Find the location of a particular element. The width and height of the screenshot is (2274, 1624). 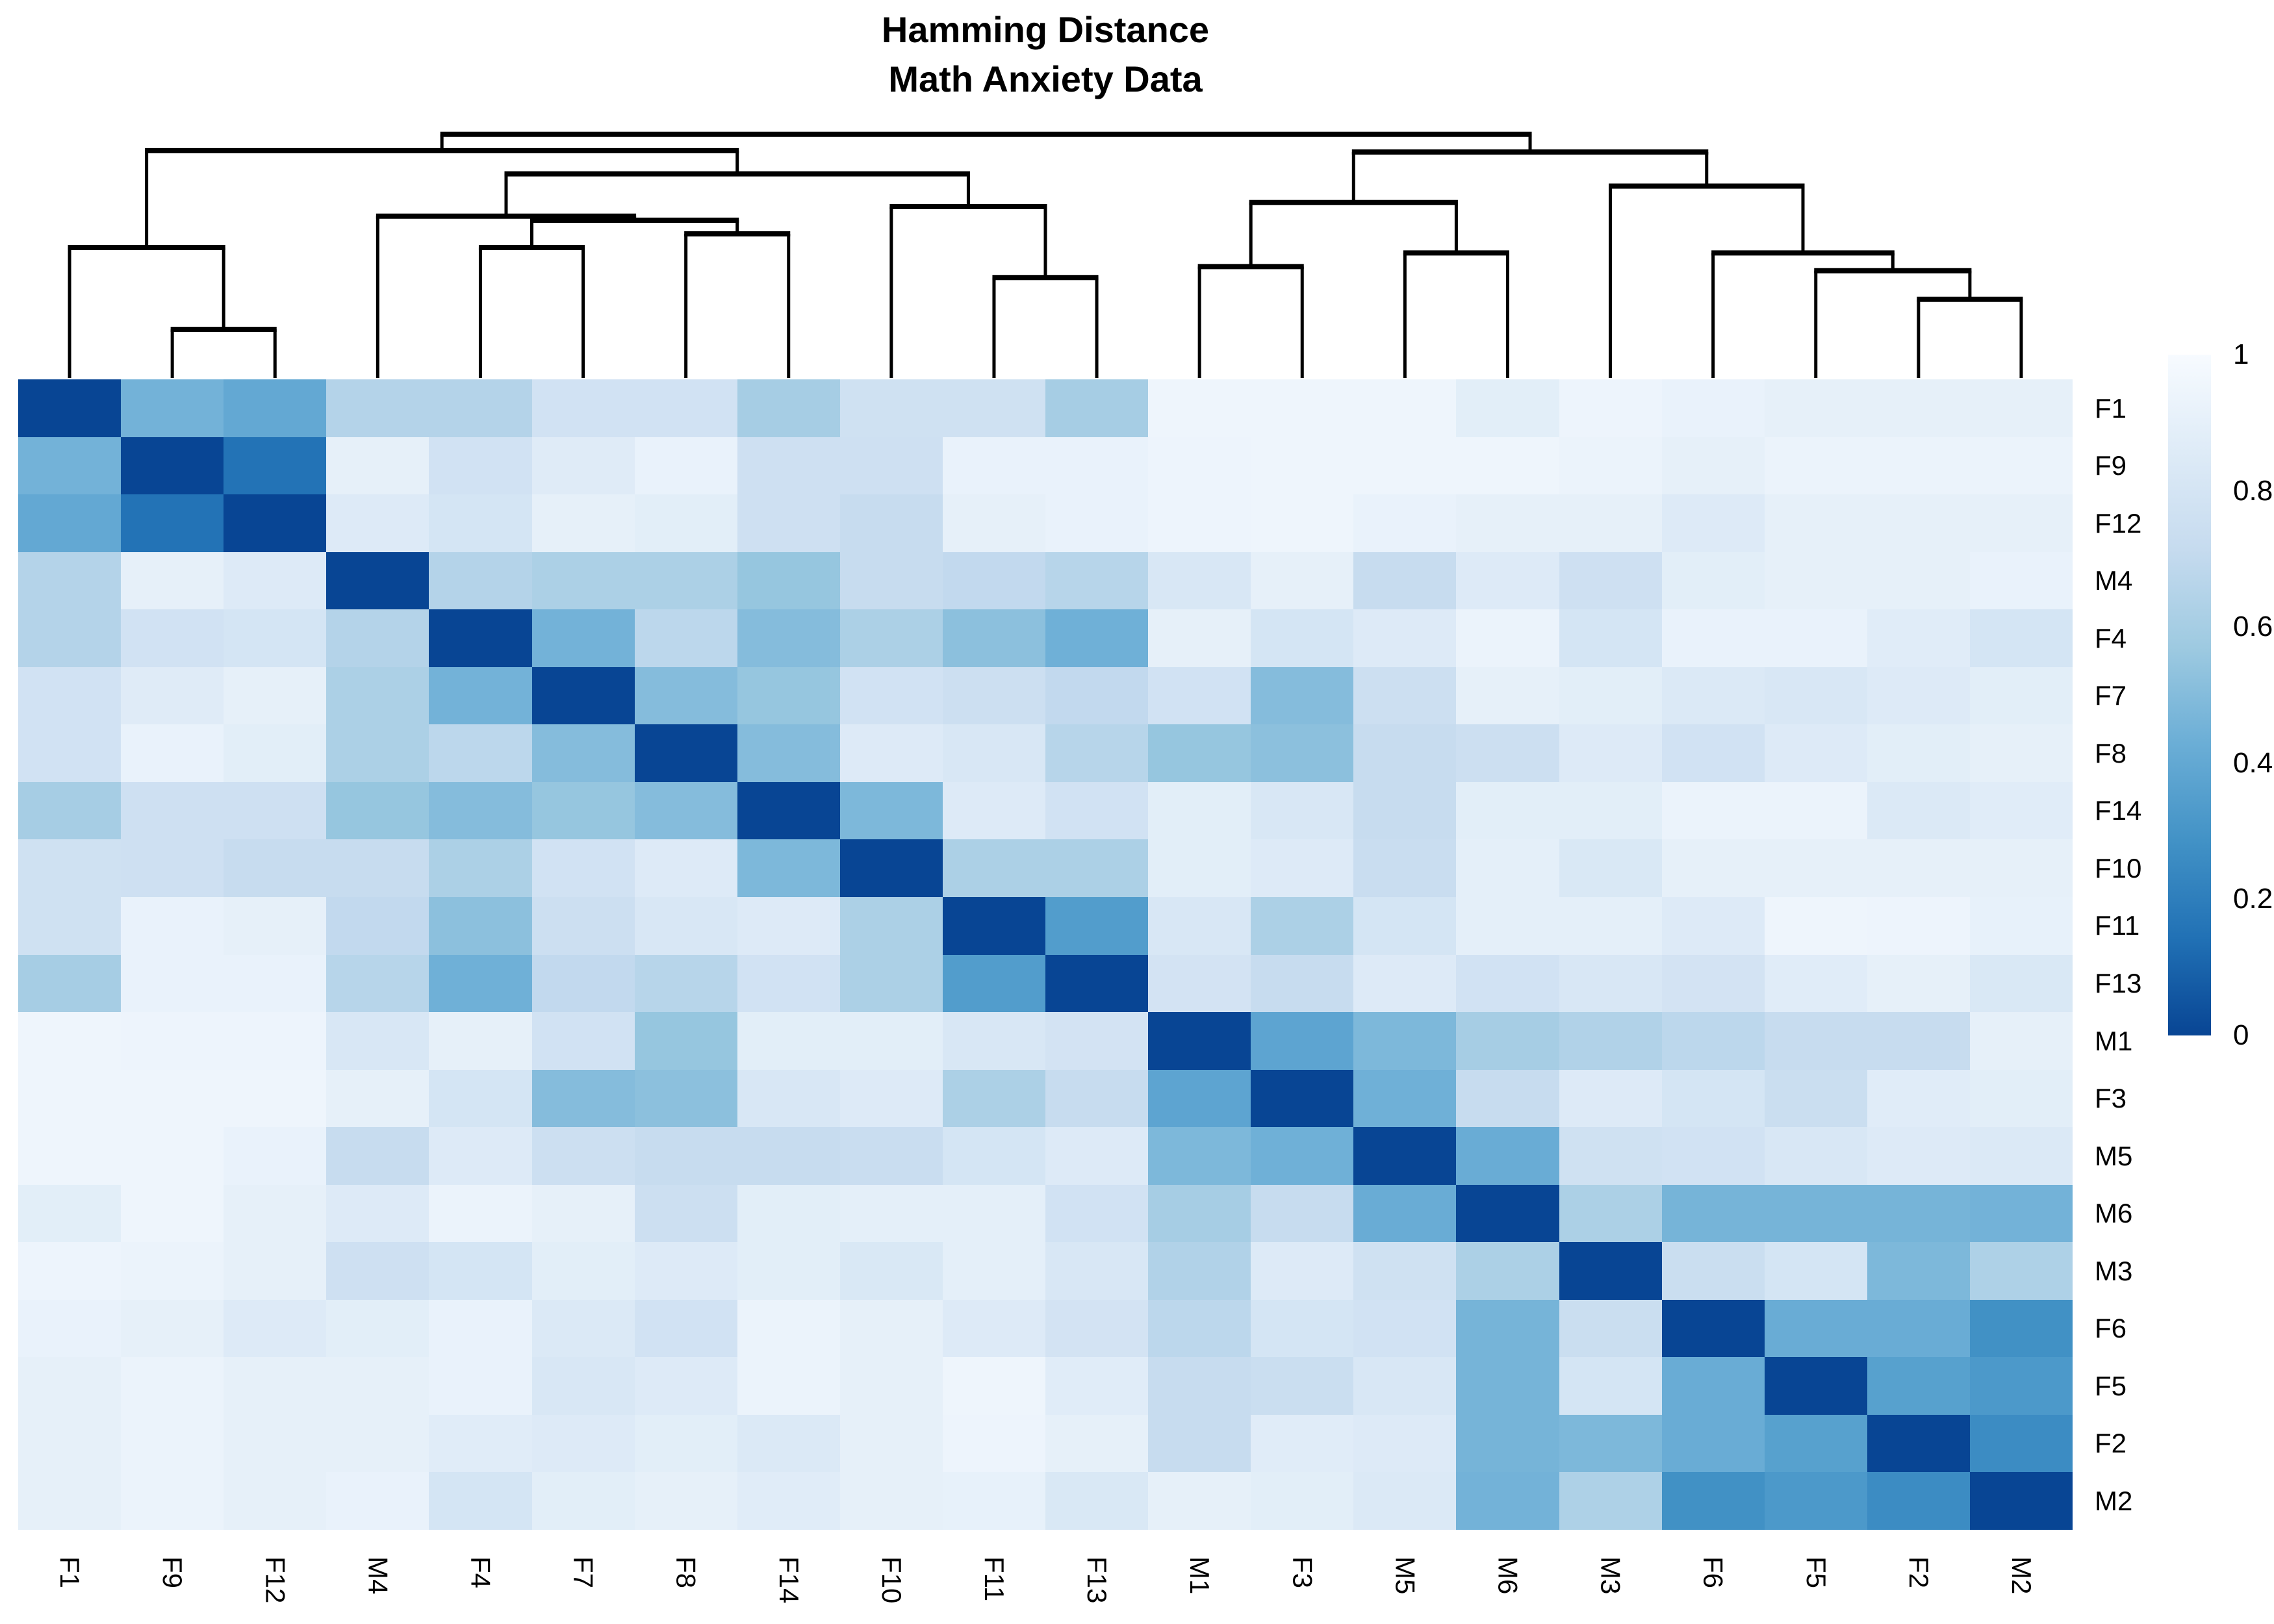

legend-tick-label: 1 is located at coordinates (2241, 354).